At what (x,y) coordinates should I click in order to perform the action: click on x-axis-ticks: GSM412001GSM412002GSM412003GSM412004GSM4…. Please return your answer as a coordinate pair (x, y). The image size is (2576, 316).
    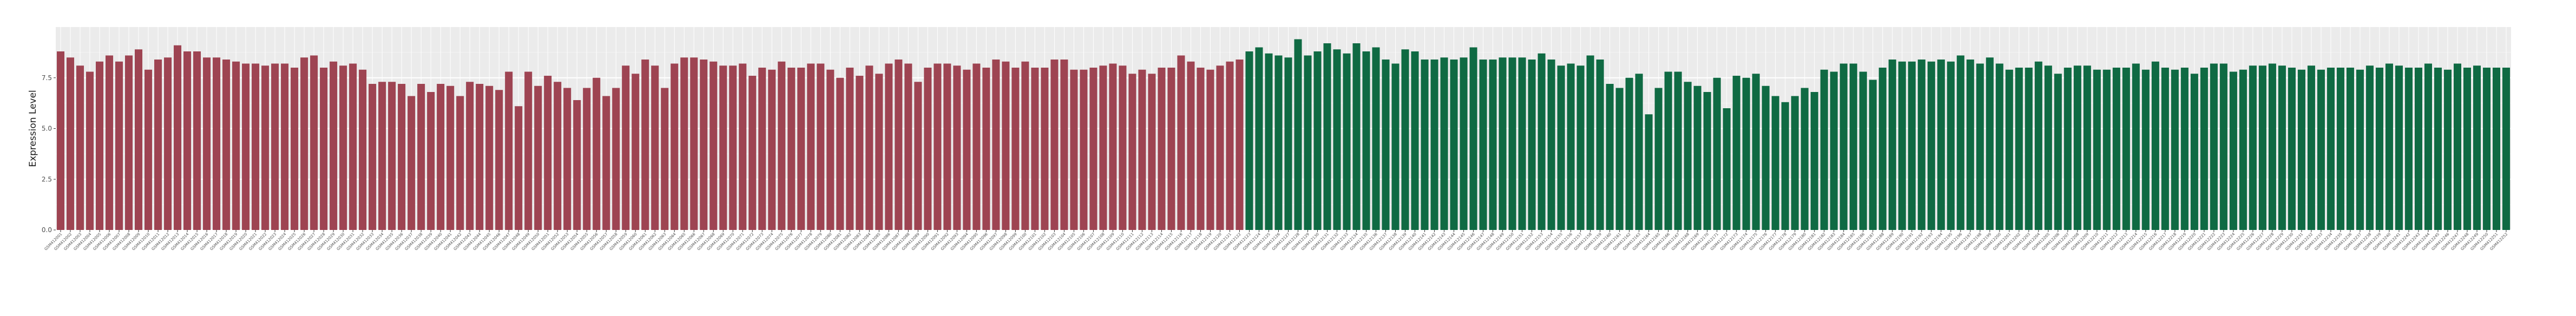
    Looking at the image, I should click on (1276, 241).